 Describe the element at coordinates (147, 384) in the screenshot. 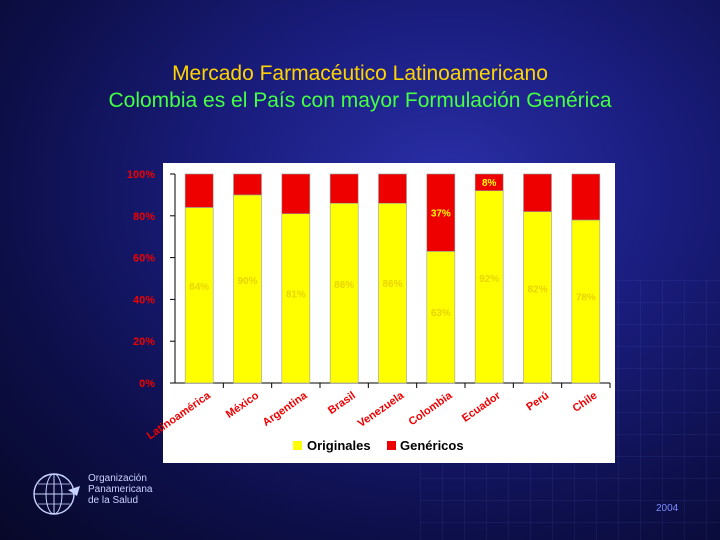

I see `y-tick-label: 0%` at that location.